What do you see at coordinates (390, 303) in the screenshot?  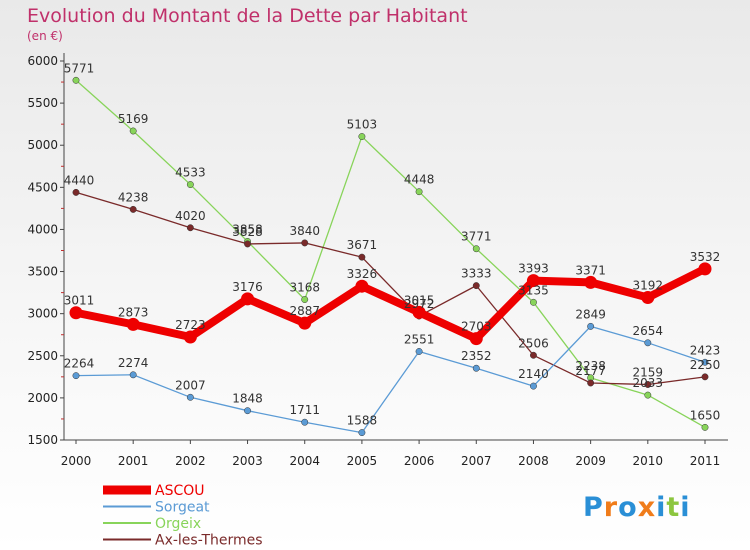 I see `series-line-ascou` at bounding box center [390, 303].